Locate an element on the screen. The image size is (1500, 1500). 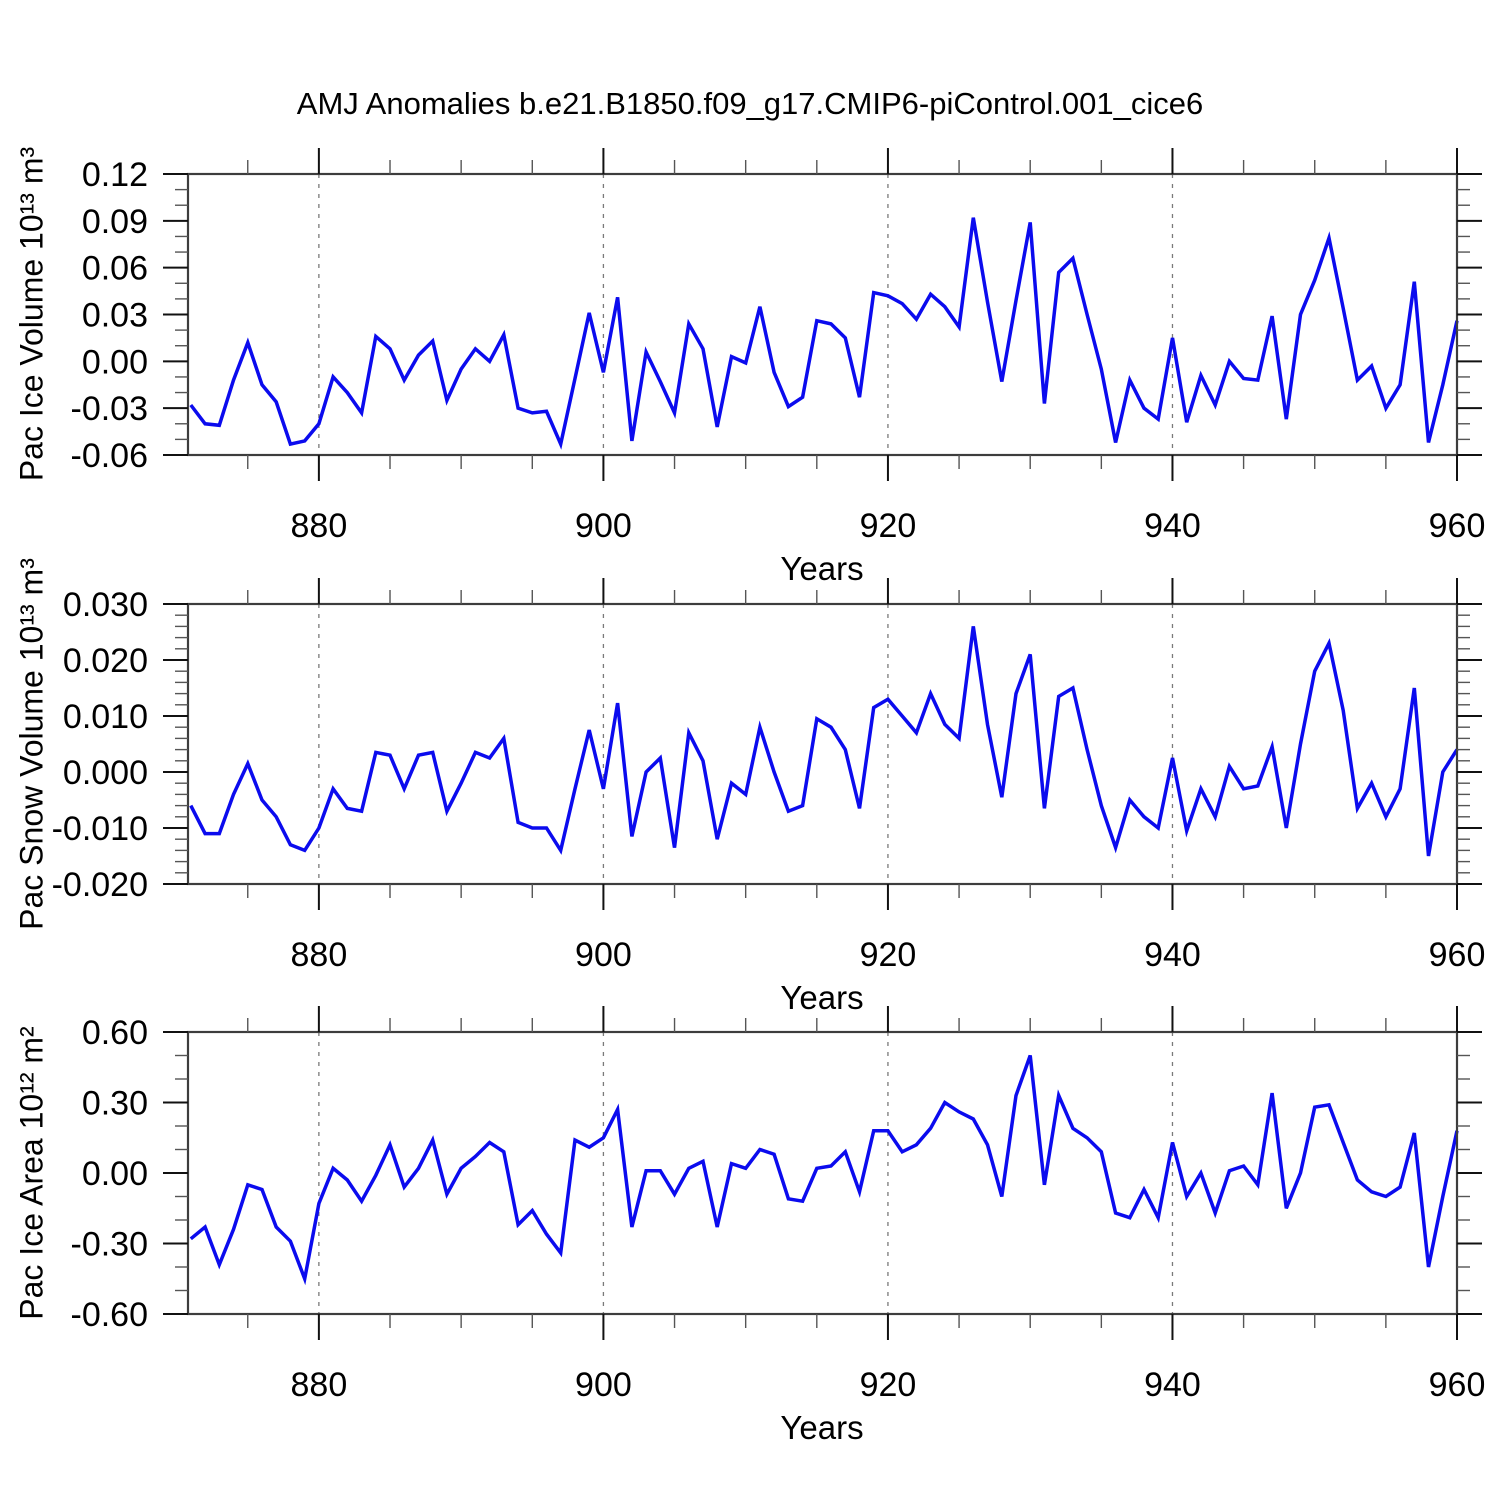
panel-0-y-tick-label-0.06: 0.06 is located at coordinates (115, 269).